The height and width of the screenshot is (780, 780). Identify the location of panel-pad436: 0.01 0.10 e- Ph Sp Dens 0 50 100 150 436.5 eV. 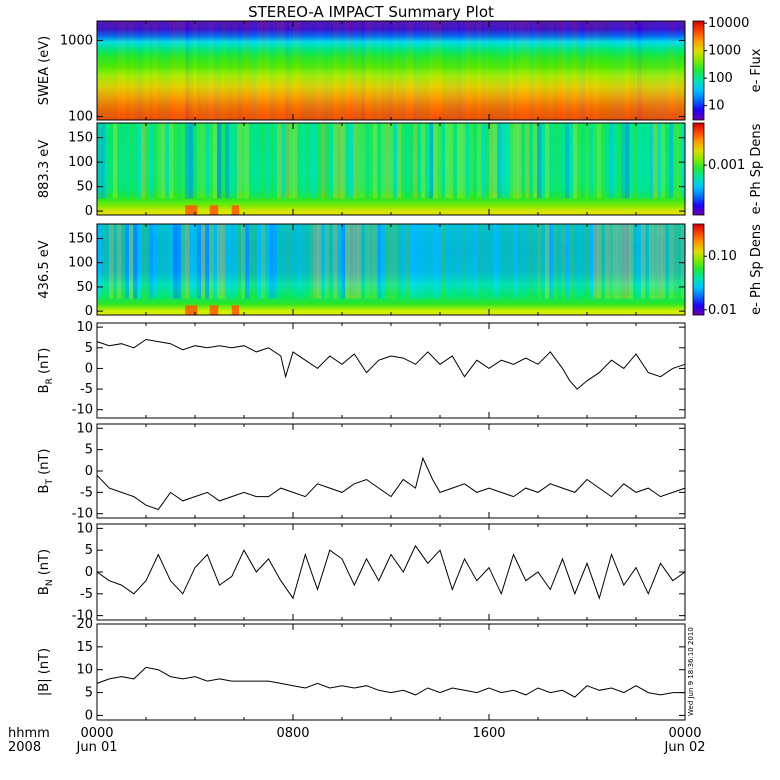
(400, 271).